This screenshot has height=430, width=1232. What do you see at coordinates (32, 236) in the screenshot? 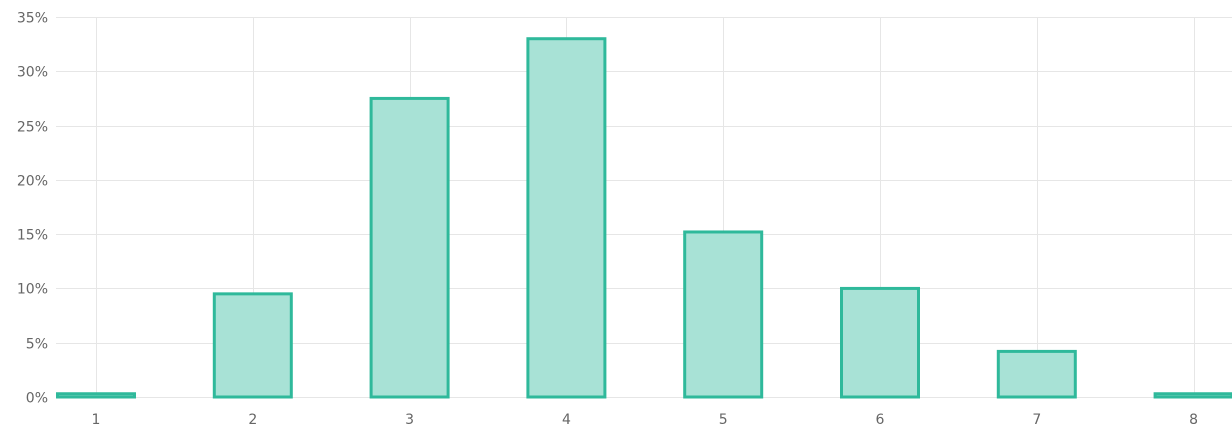
I see `y-tick-label: 15%` at bounding box center [32, 236].